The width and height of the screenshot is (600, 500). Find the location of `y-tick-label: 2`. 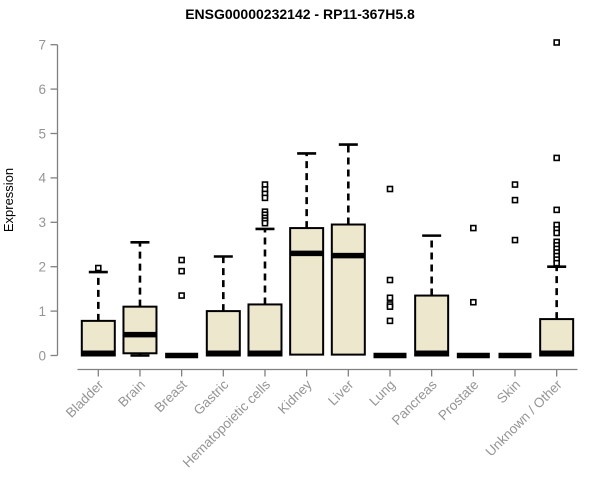

y-tick-label: 2 is located at coordinates (42, 267).